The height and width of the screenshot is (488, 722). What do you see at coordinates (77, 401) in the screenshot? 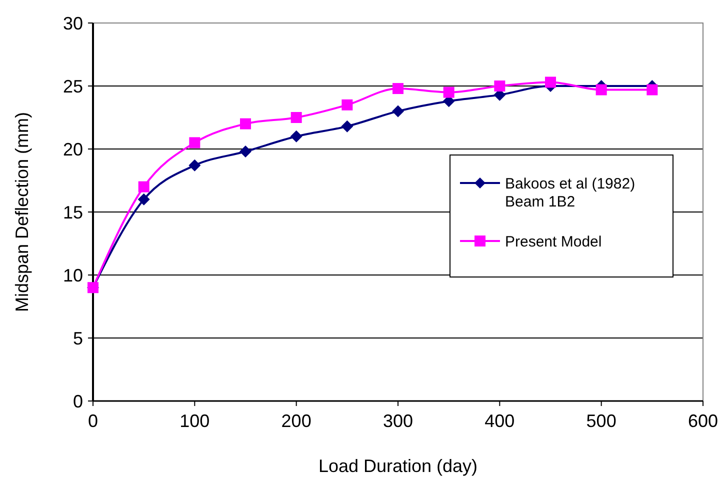
I see `y-tick-label: 0` at bounding box center [77, 401].